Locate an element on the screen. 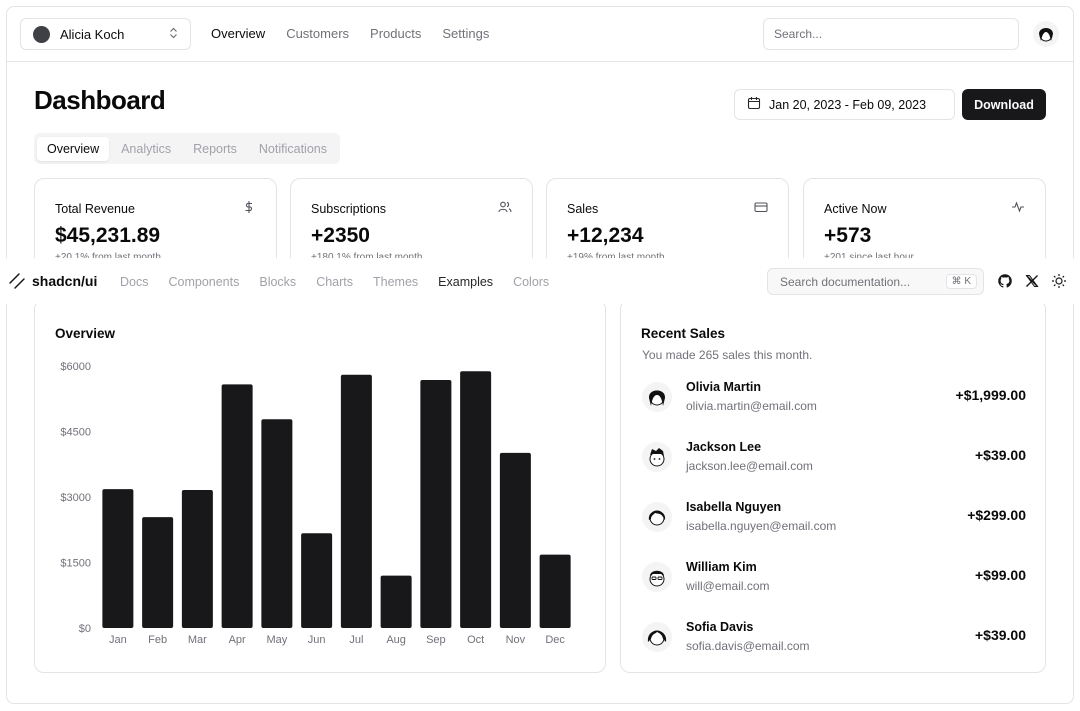 This screenshot has width=1080, height=711. docs-brand: shadcn/ui is located at coordinates (65, 281).